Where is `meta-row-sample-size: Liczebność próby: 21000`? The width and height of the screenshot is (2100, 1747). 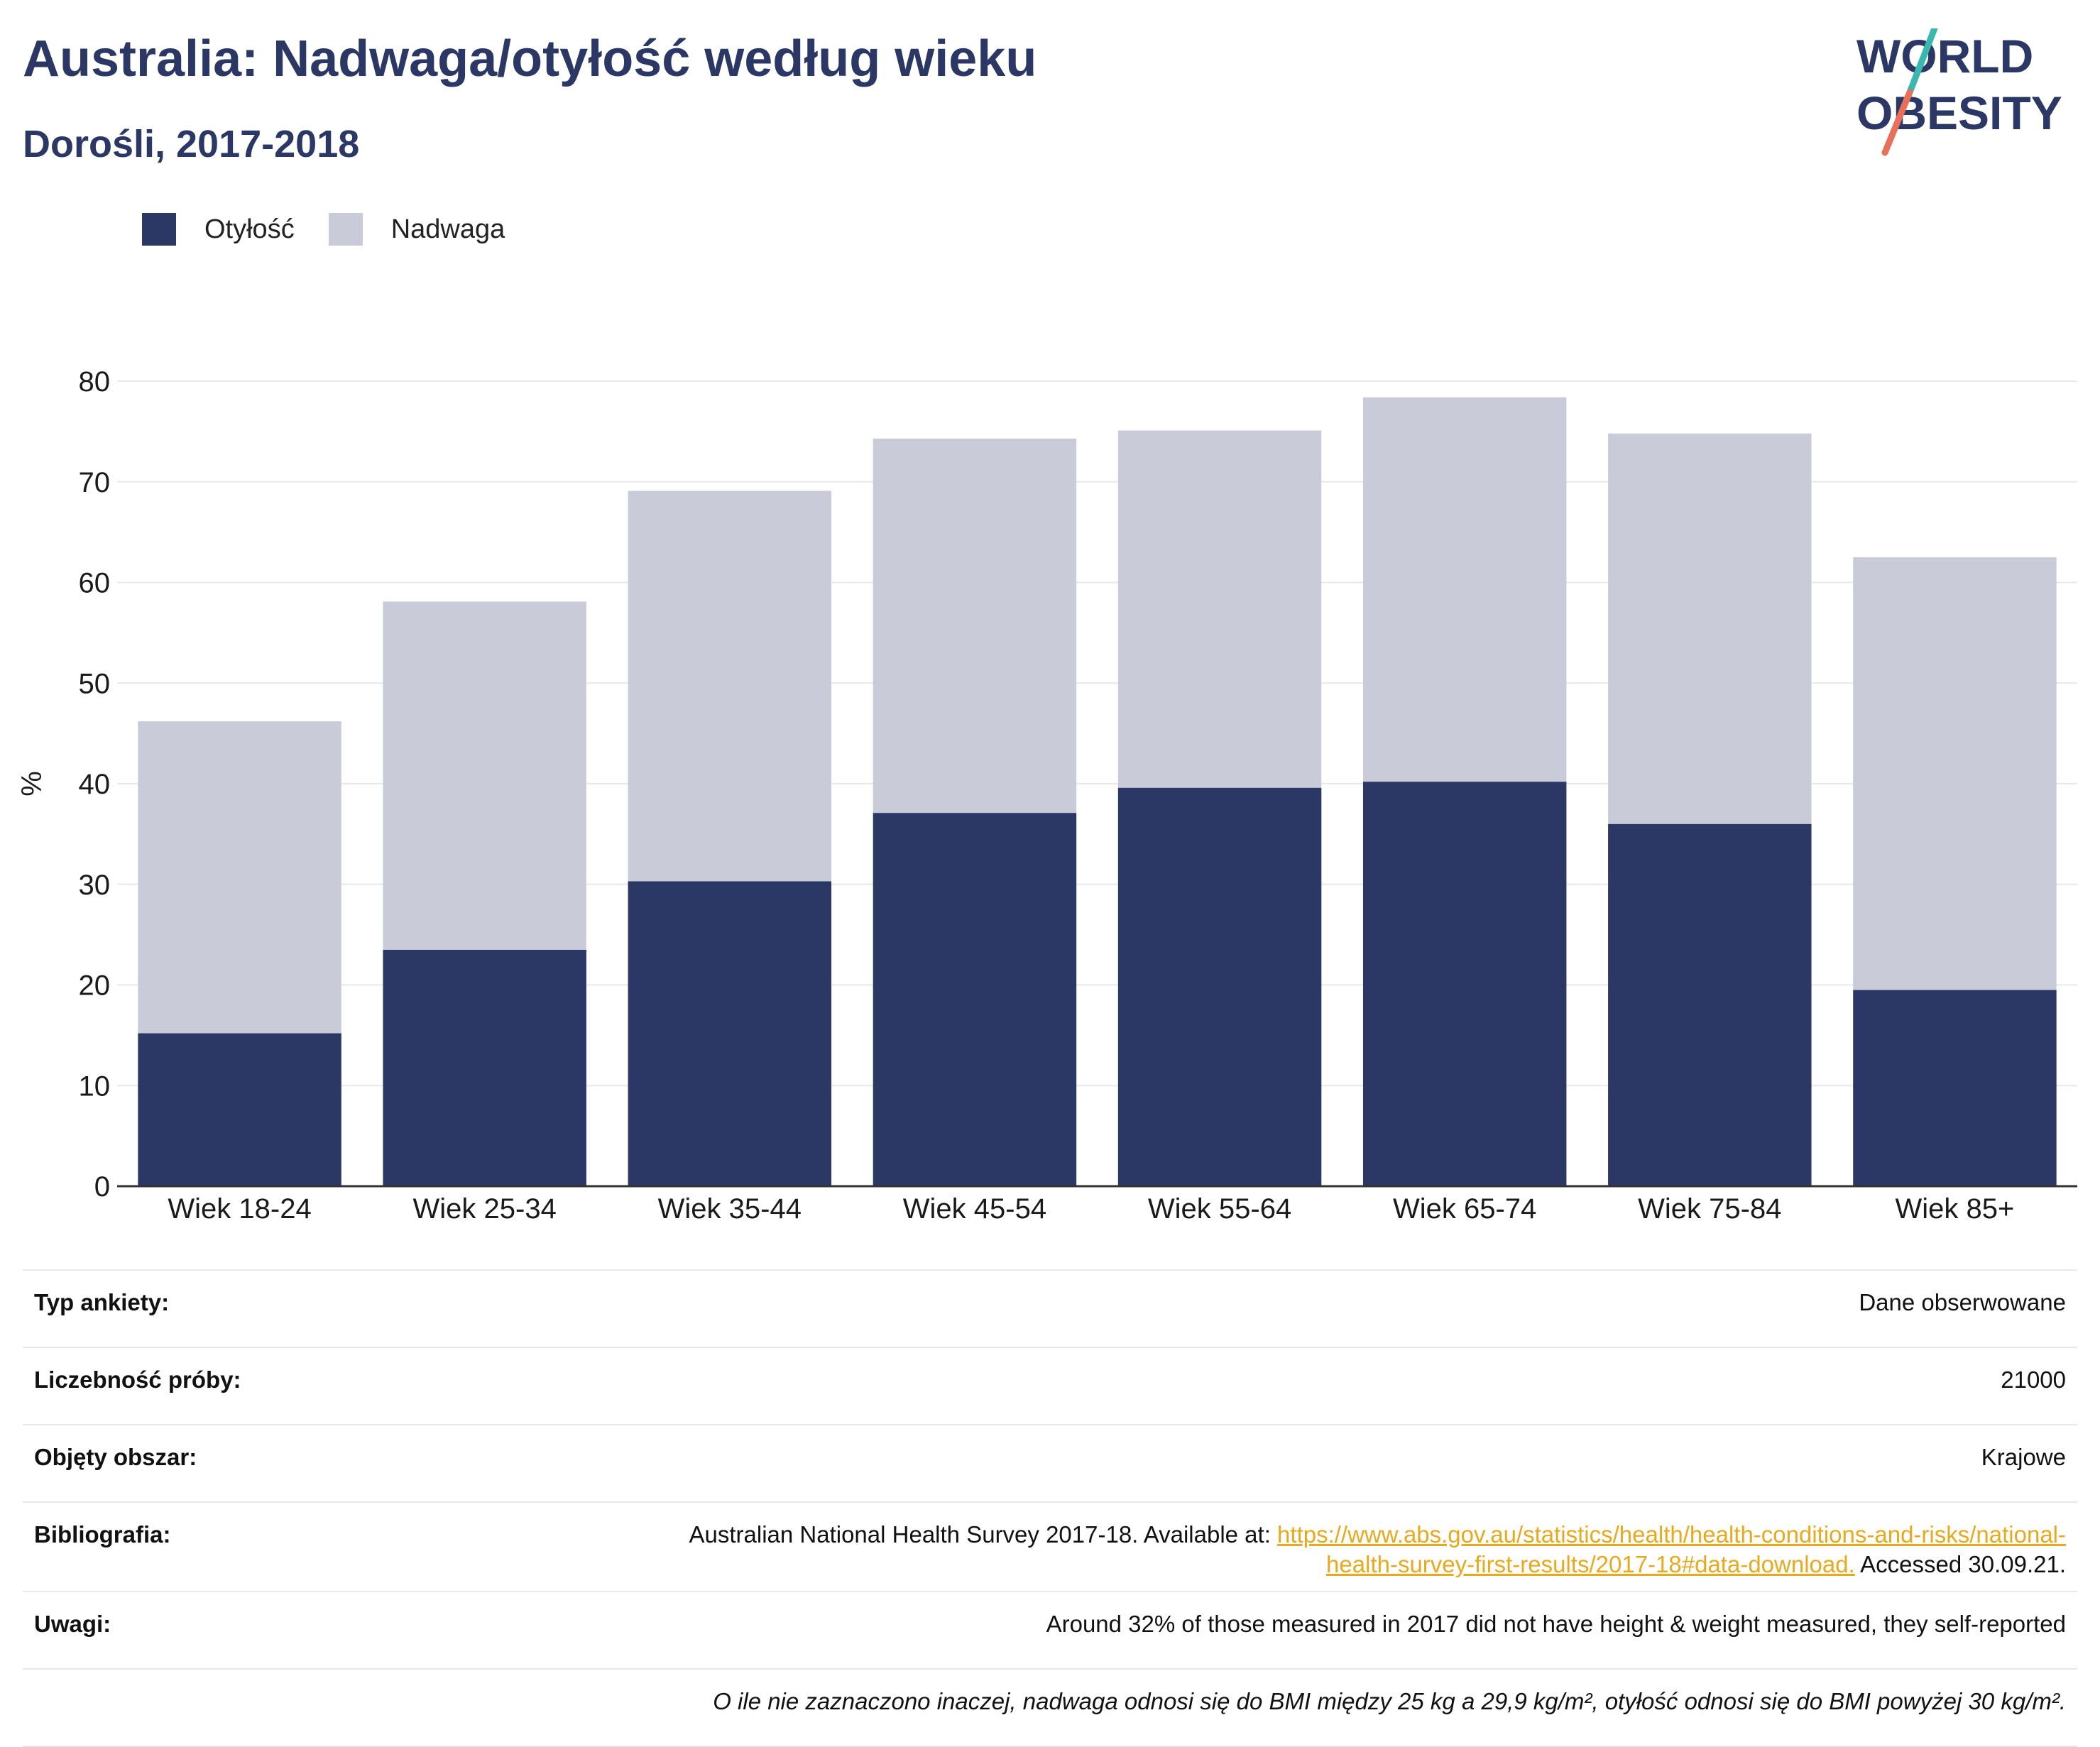
meta-row-sample-size: Liczebność próby: 21000 is located at coordinates (1050, 1386).